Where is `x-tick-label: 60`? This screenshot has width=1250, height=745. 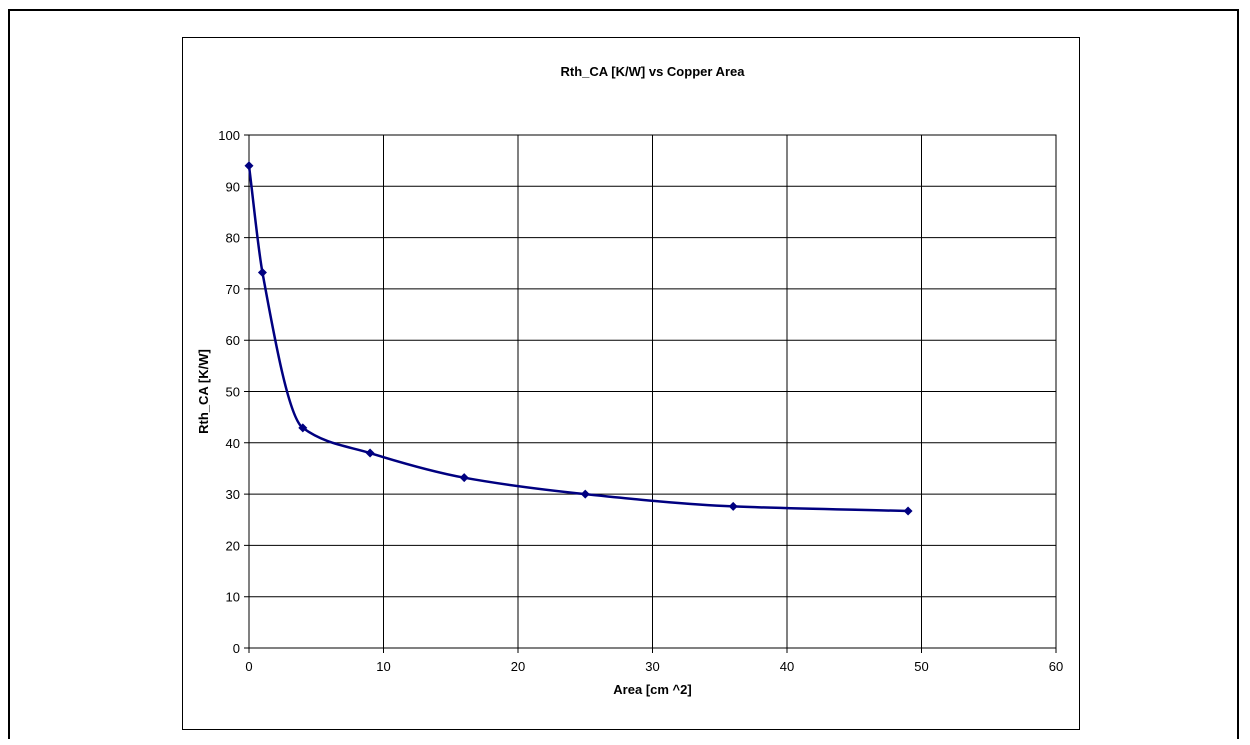
x-tick-label: 60 is located at coordinates (1056, 666).